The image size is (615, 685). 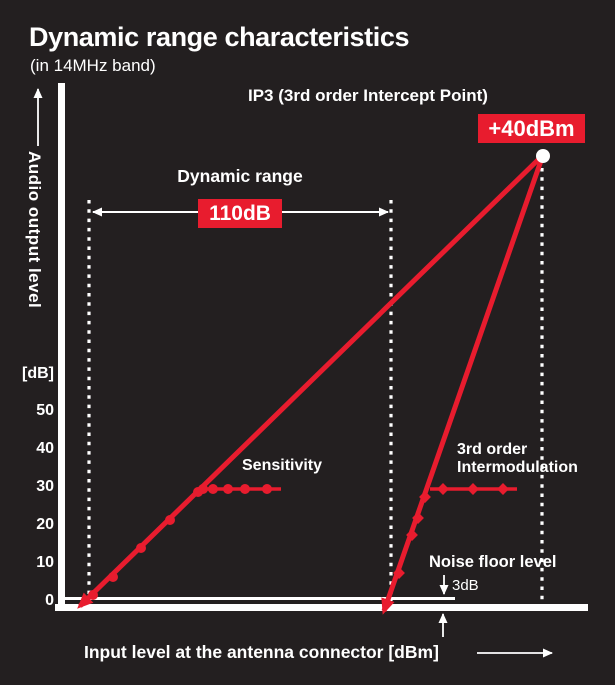 What do you see at coordinates (93, 65) in the screenshot?
I see `chart-subtitle: (in 14MHz band)` at bounding box center [93, 65].